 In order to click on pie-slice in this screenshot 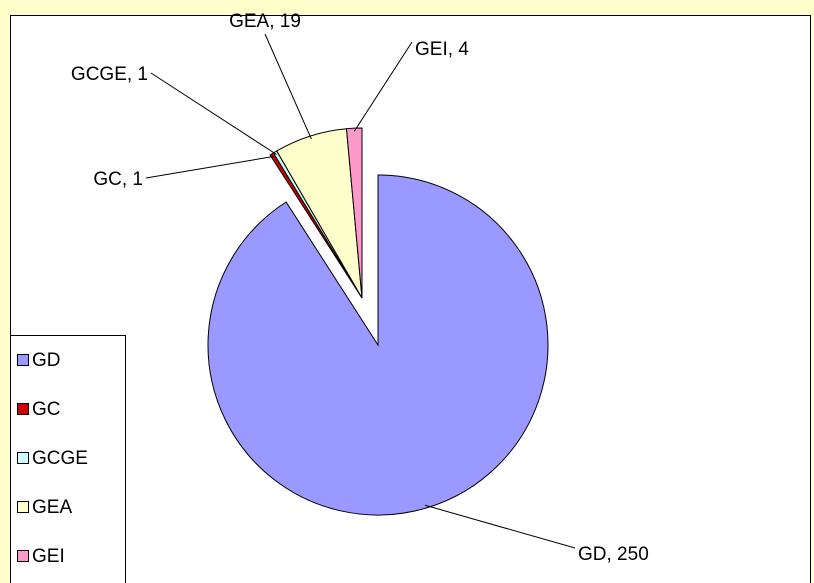, I will do `click(354, 213)`.